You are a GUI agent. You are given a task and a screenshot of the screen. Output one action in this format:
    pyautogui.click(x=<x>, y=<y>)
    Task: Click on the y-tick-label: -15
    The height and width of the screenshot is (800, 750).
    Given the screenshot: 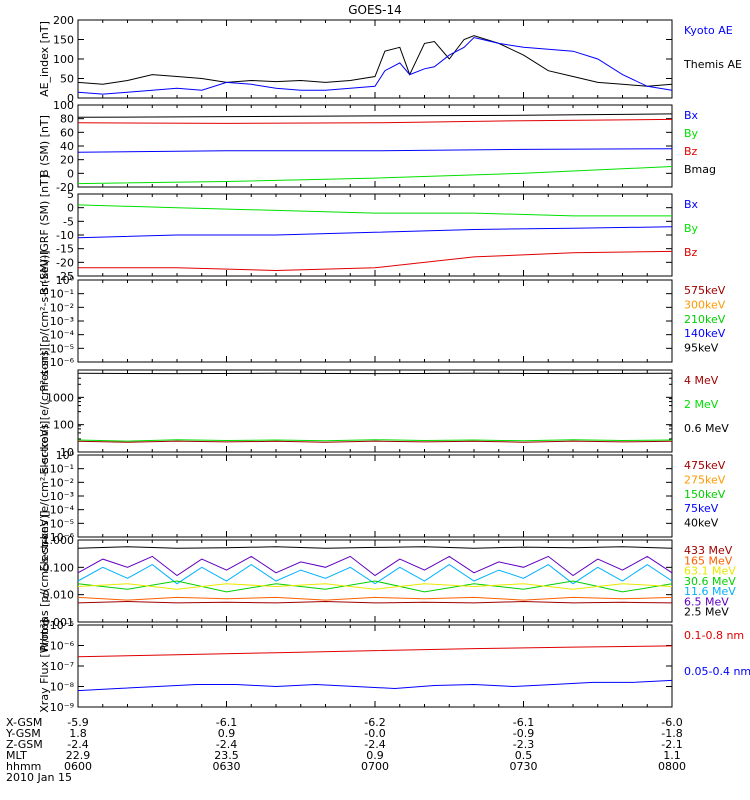 What is the action you would take?
    pyautogui.click(x=65, y=249)
    